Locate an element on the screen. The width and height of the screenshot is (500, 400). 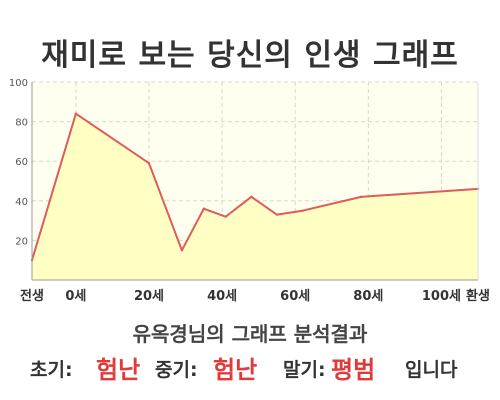
x-tick-label: 60세 is located at coordinates (295, 296).